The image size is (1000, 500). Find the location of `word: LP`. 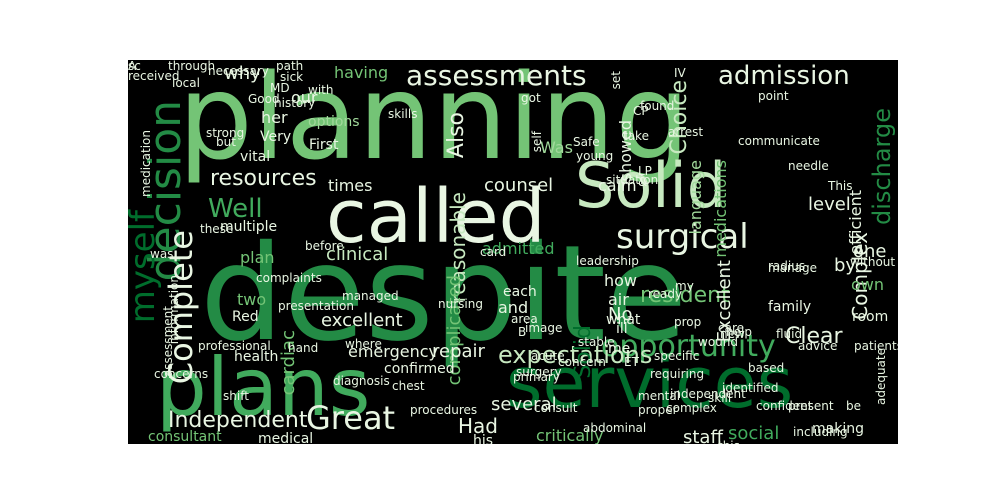

word: LP is located at coordinates (645, 171).